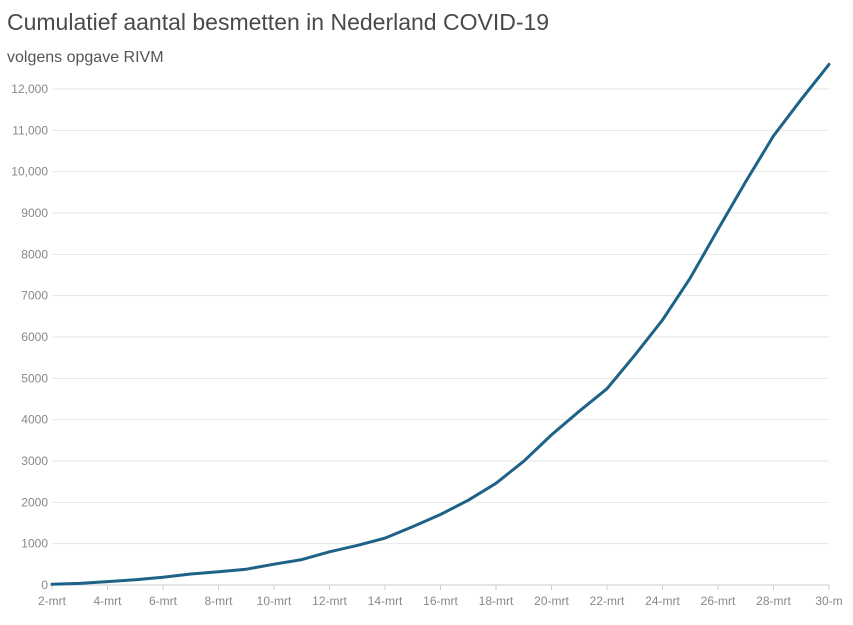 The height and width of the screenshot is (625, 853). What do you see at coordinates (274, 601) in the screenshot?
I see `x-tick-label: 10-mrt` at bounding box center [274, 601].